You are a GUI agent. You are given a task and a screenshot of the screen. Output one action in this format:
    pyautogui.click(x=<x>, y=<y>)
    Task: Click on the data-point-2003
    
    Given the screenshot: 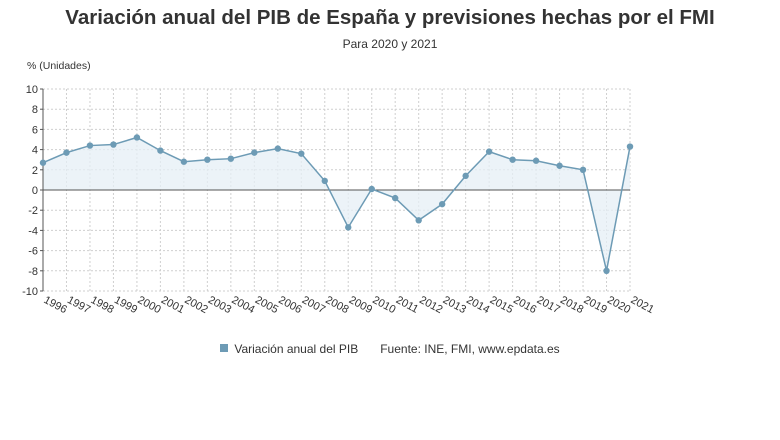 What is the action you would take?
    pyautogui.click(x=207, y=159)
    